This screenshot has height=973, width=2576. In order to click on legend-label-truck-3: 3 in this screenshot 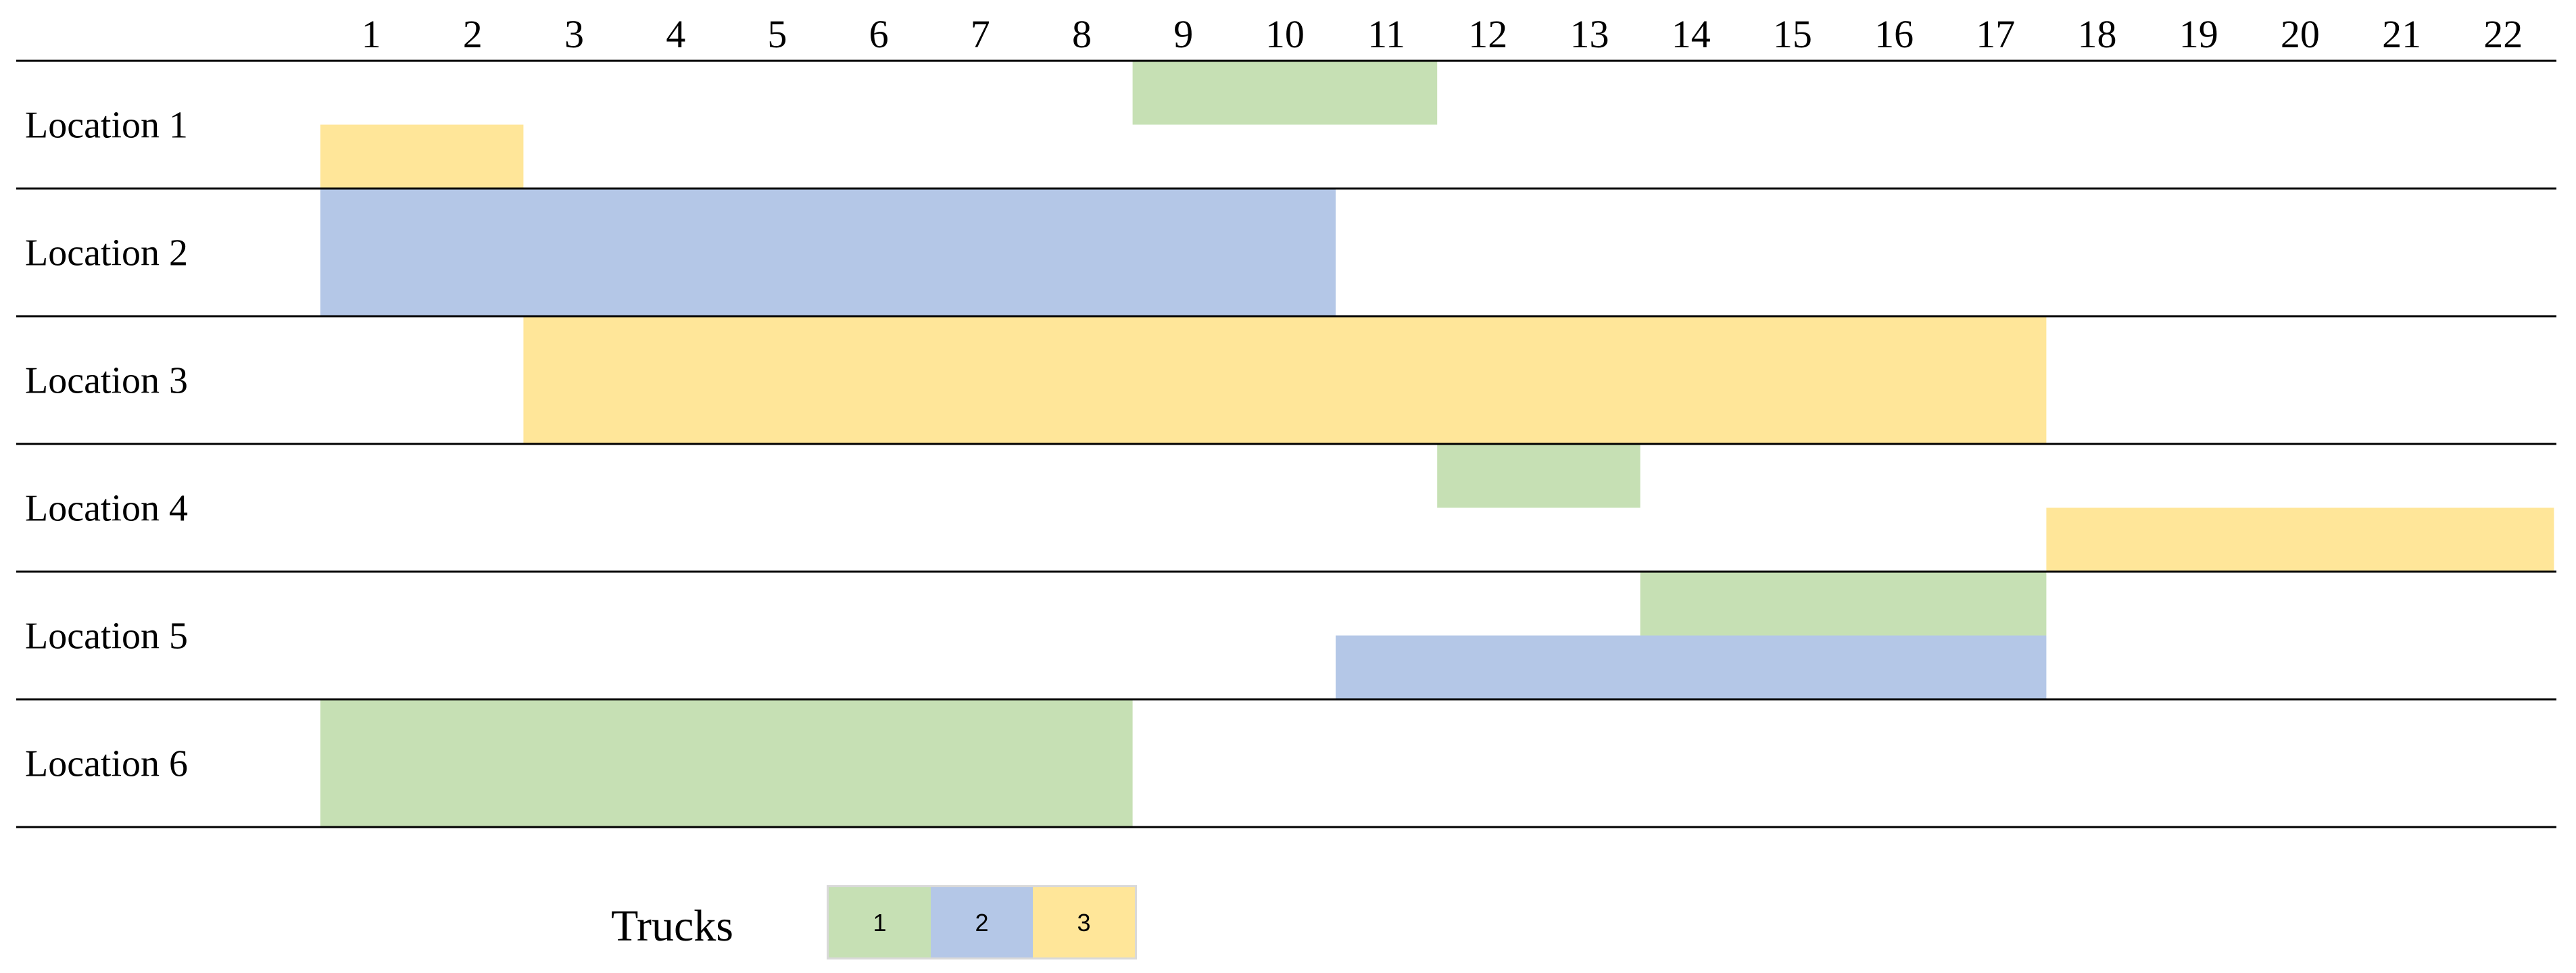, I will do `click(1083, 923)`.